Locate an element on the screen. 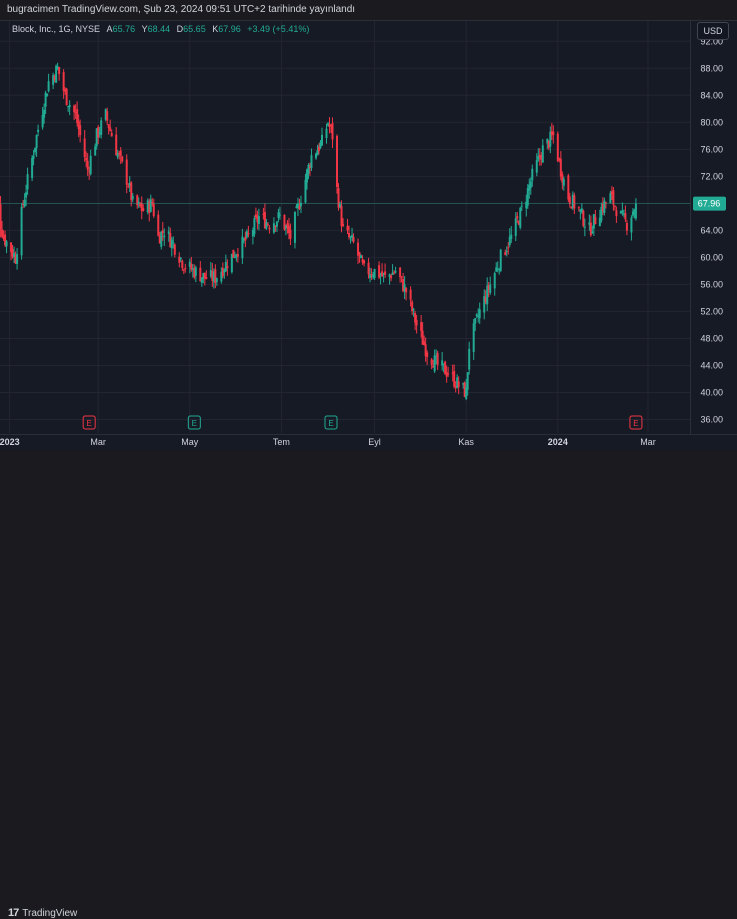 The image size is (737, 919). x-tick-label: Eyl is located at coordinates (374, 442).